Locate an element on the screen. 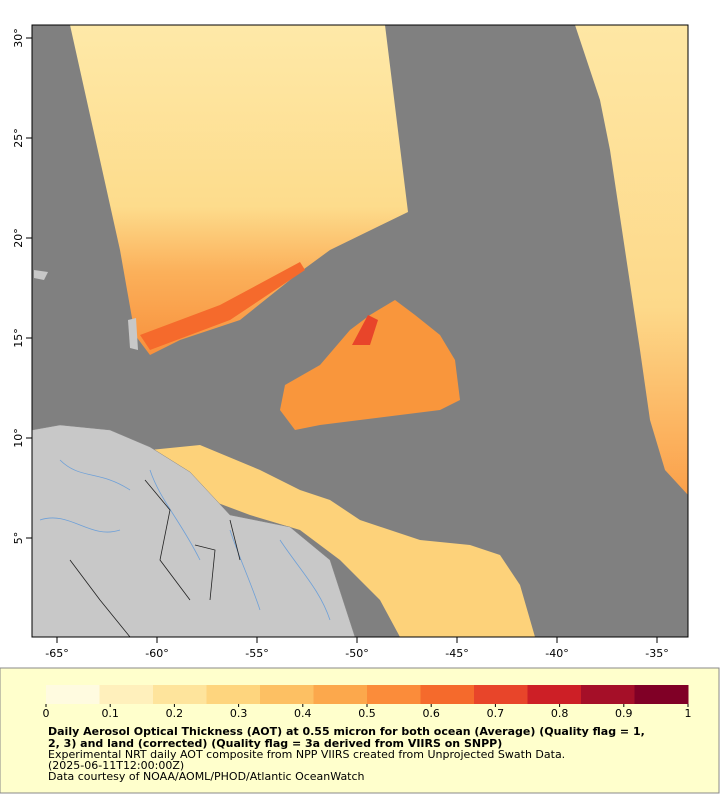 The image size is (720, 804). y-tick-label: 30° is located at coordinates (18, 38).